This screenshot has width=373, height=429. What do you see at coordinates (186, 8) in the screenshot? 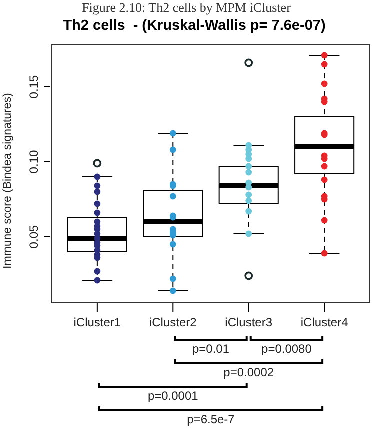
I see `caption: Figure 2.10: Th2 cells by MPM iCluster` at bounding box center [186, 8].